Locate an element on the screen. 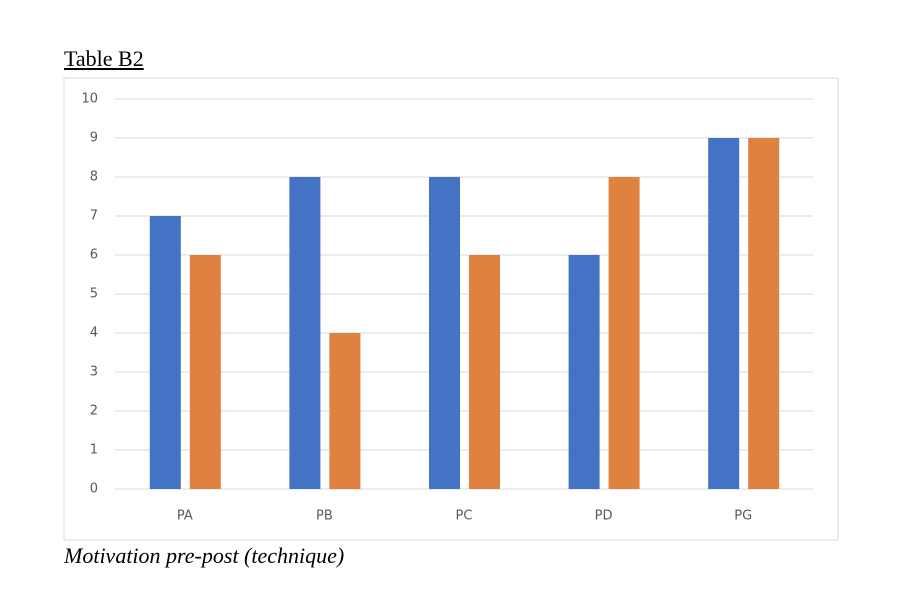  y-tick-label: 10 is located at coordinates (89, 99).